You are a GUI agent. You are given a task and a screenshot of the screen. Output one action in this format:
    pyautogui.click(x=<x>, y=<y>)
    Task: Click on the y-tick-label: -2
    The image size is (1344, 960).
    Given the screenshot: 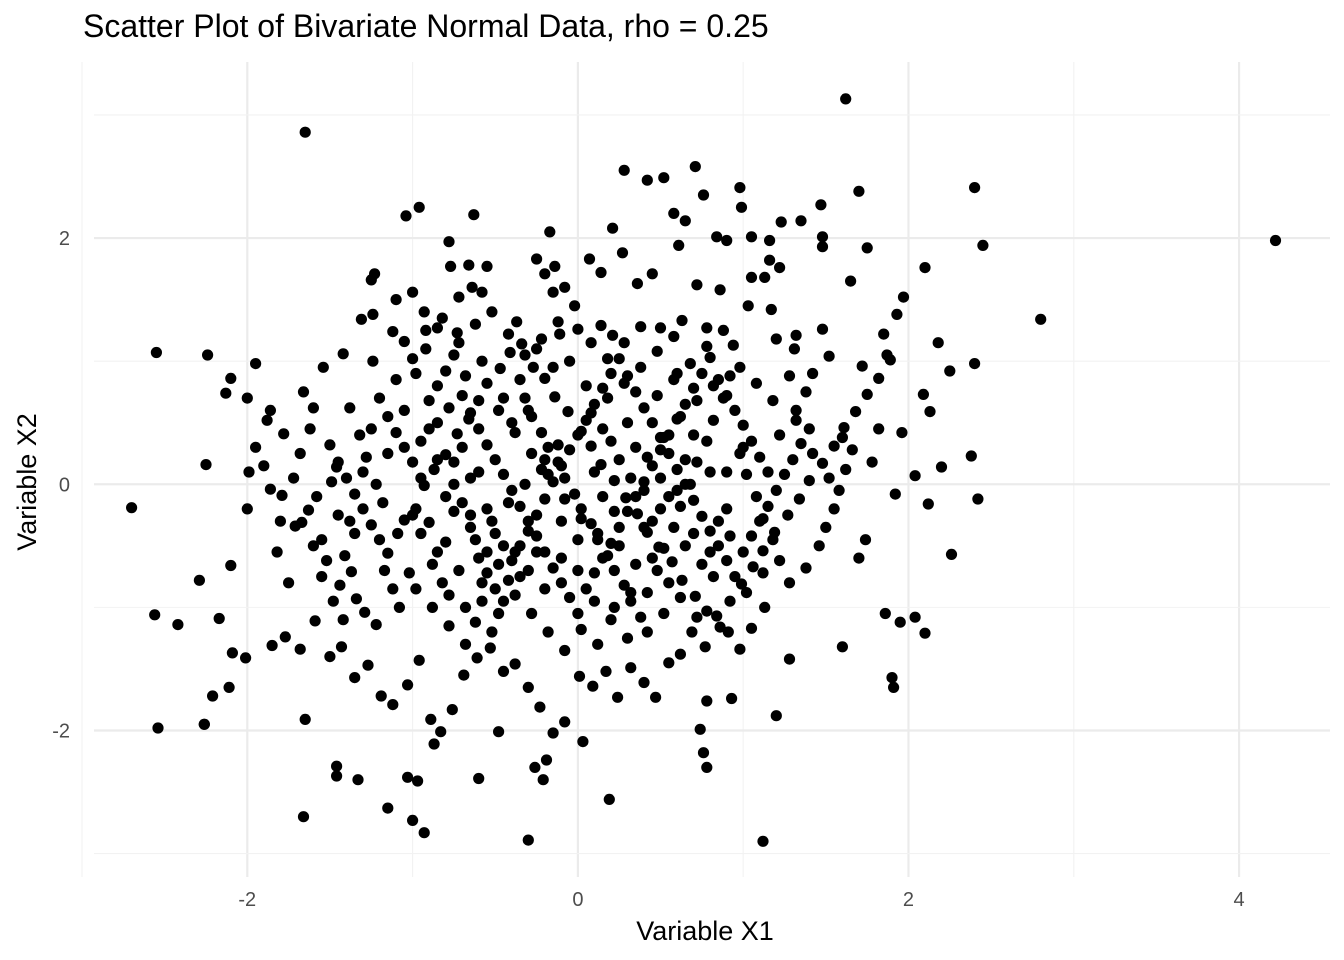 What is the action you would take?
    pyautogui.click(x=61, y=731)
    